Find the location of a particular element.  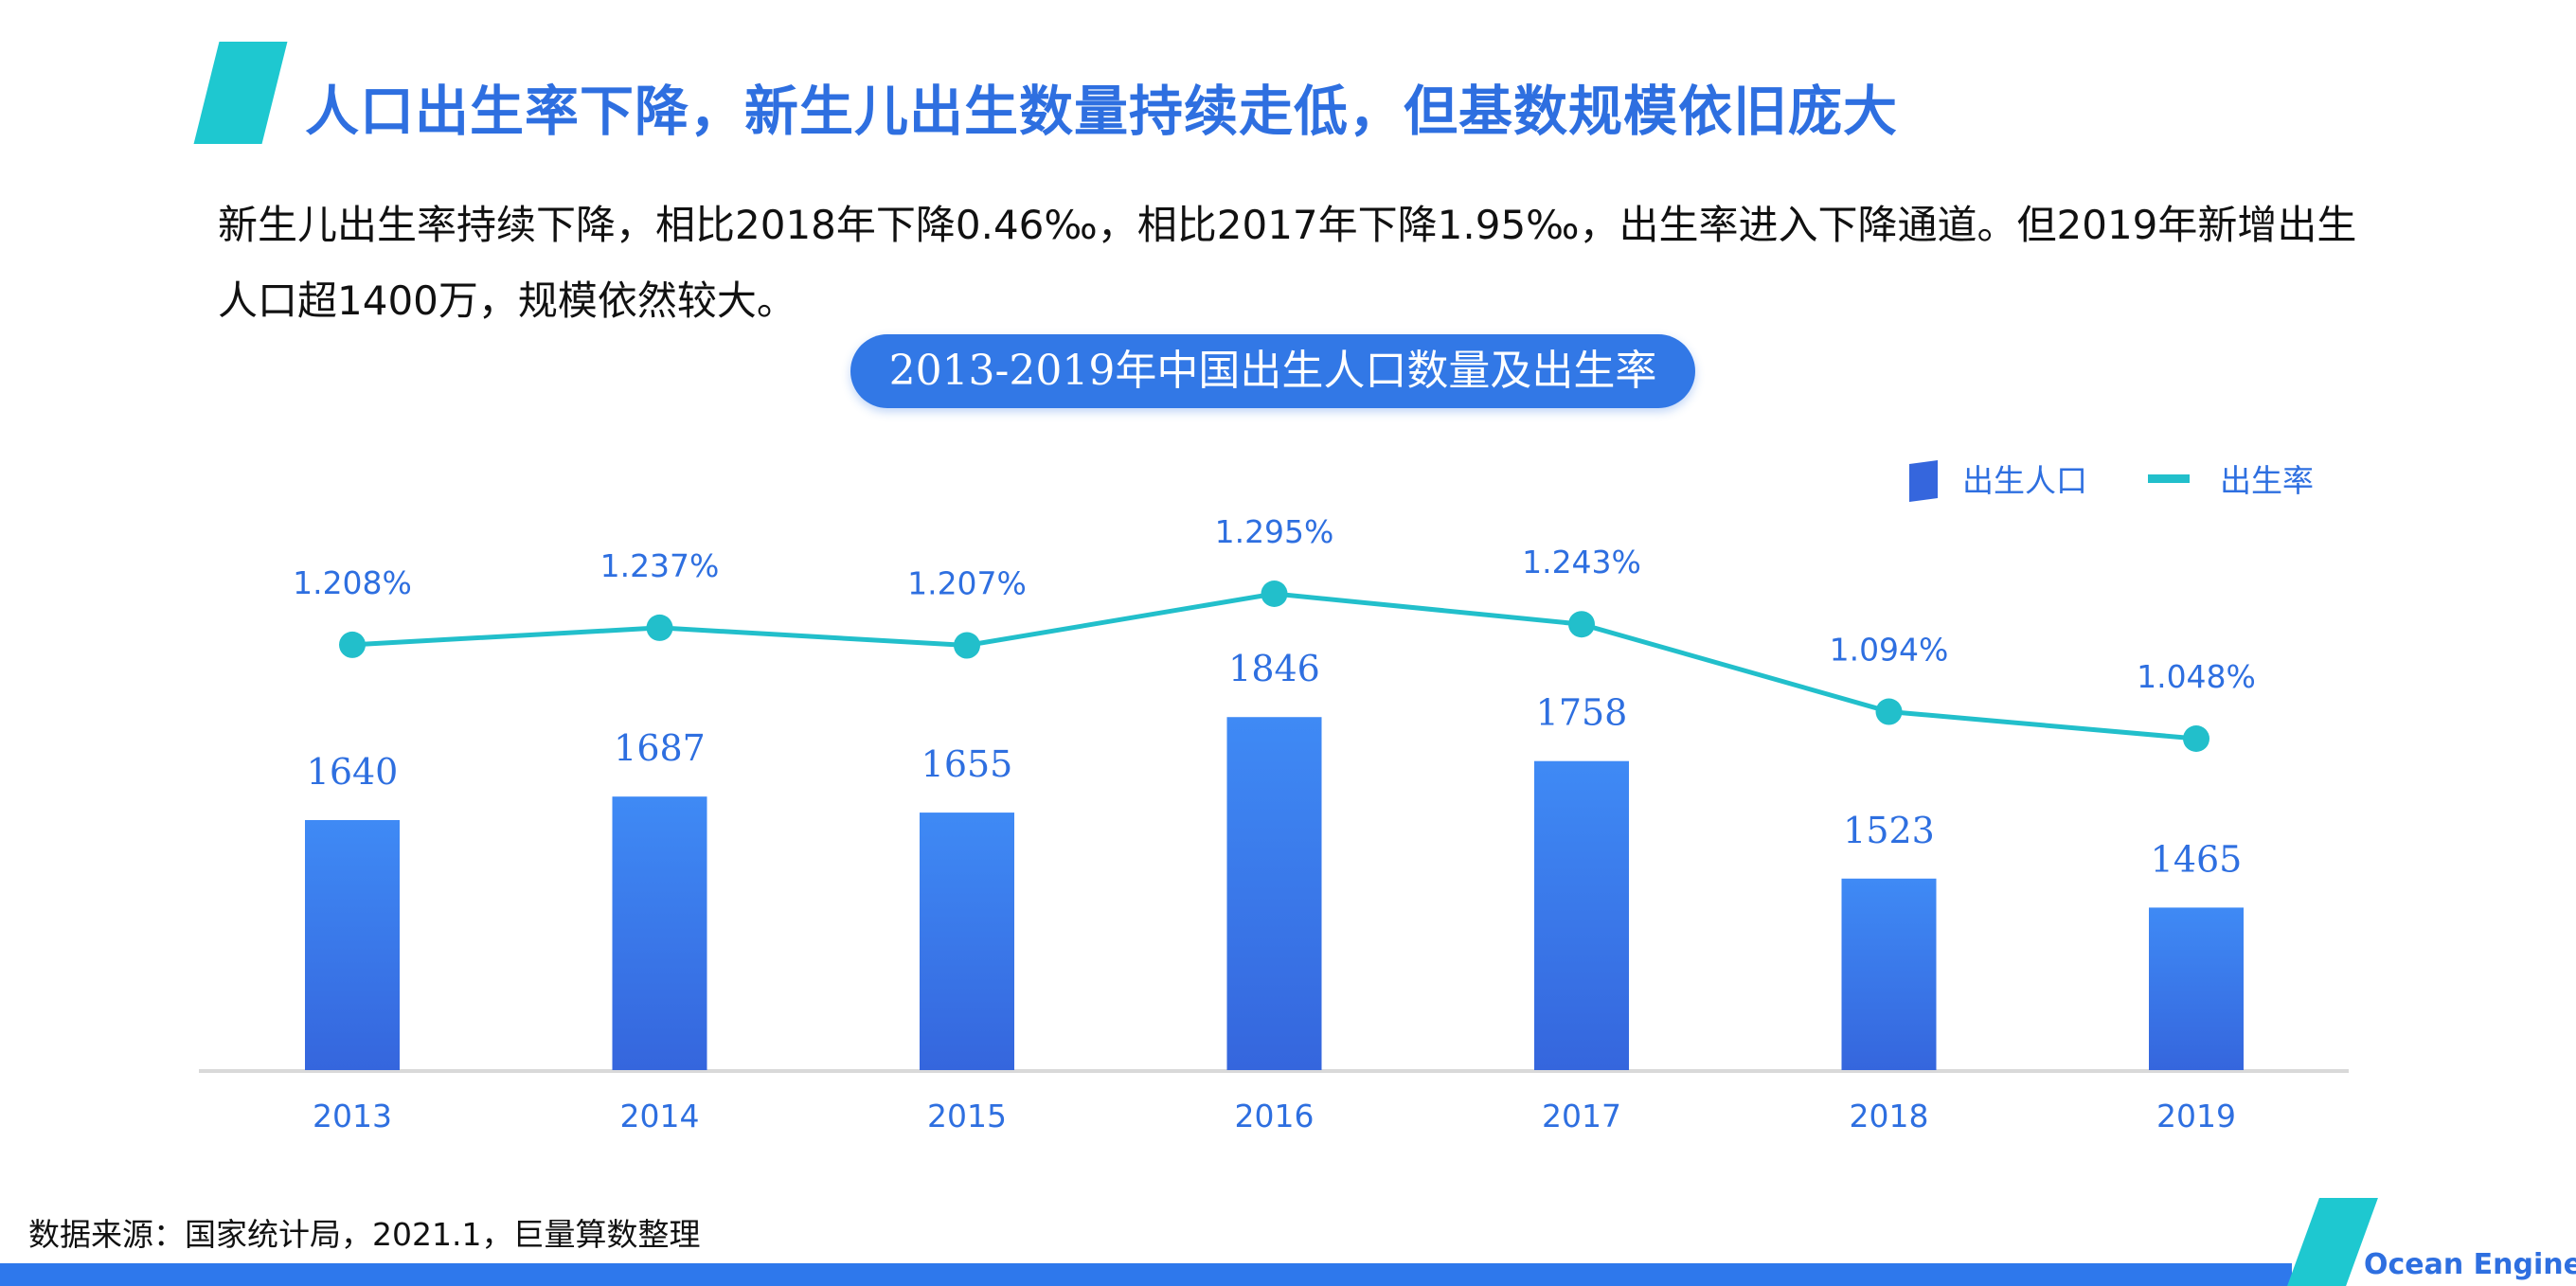

x-tick-label-2018: 2018 is located at coordinates (1889, 1116).